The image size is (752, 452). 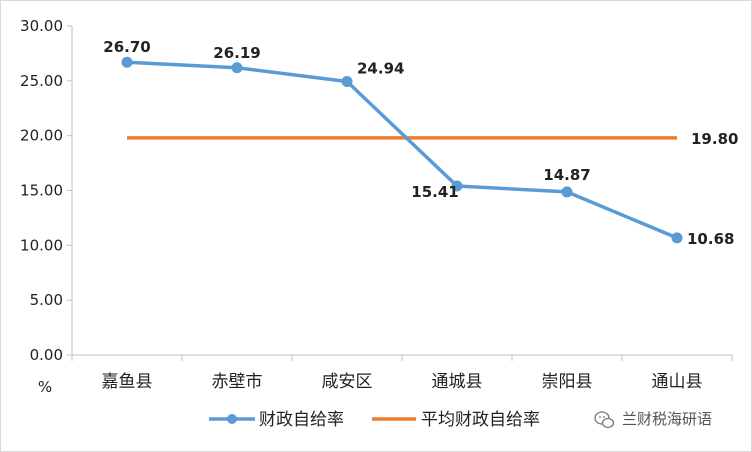 What do you see at coordinates (237, 382) in the screenshot?
I see `x-tick-label: 赤壁市` at bounding box center [237, 382].